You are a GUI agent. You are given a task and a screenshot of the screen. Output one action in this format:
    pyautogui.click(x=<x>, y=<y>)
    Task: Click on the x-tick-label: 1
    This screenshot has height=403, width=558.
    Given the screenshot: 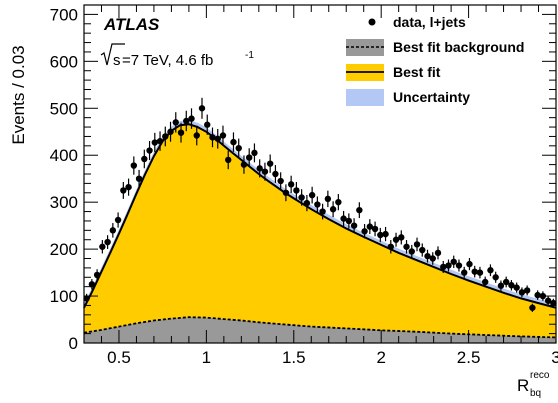 What is the action you would take?
    pyautogui.click(x=206, y=357)
    